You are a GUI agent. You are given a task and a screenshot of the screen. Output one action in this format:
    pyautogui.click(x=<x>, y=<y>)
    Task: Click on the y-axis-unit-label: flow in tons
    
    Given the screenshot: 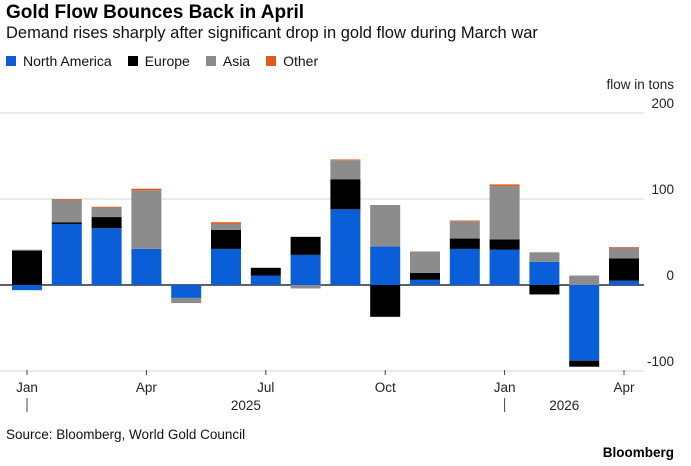 What is the action you would take?
    pyautogui.click(x=640, y=84)
    